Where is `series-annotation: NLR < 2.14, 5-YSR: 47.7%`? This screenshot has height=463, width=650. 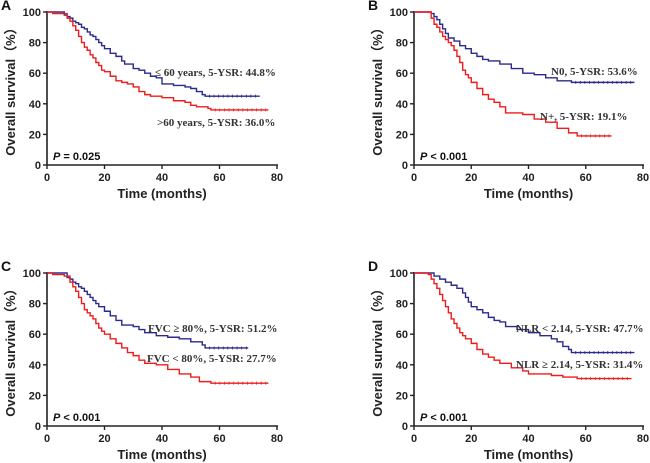 series-annotation: NLR < 2.14, 5-YSR: 47.7% is located at coordinates (580, 329).